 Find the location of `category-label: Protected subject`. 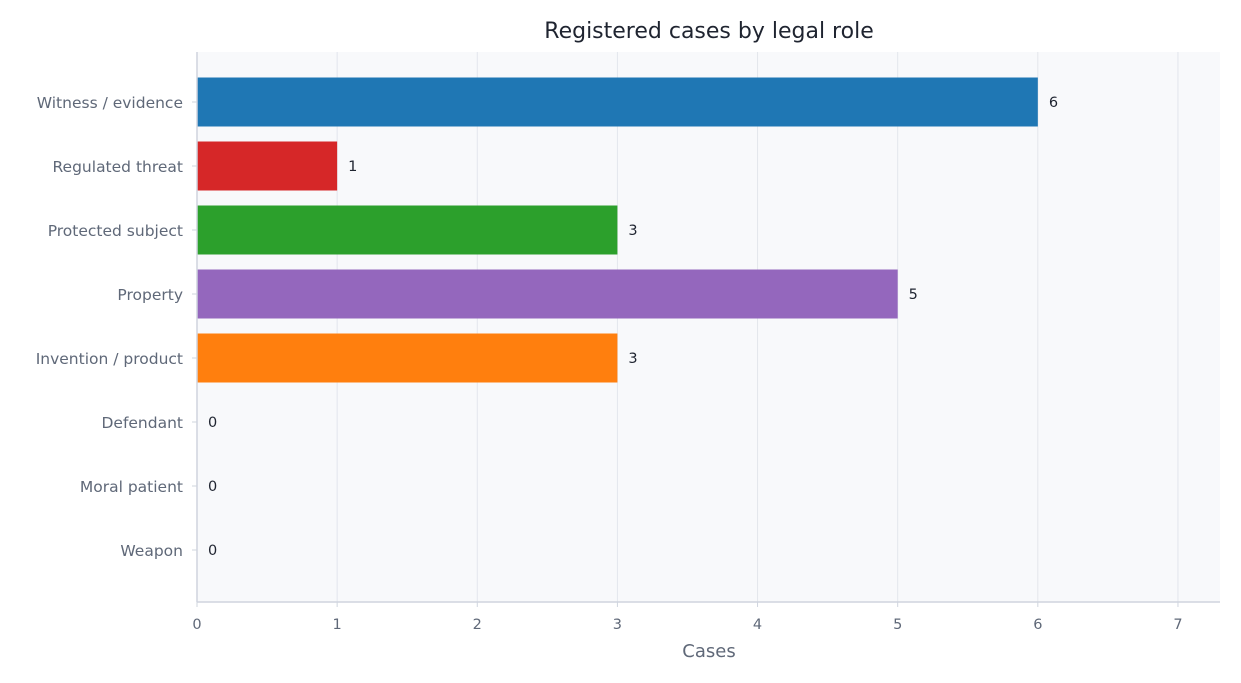

category-label: Protected subject is located at coordinates (115, 231).